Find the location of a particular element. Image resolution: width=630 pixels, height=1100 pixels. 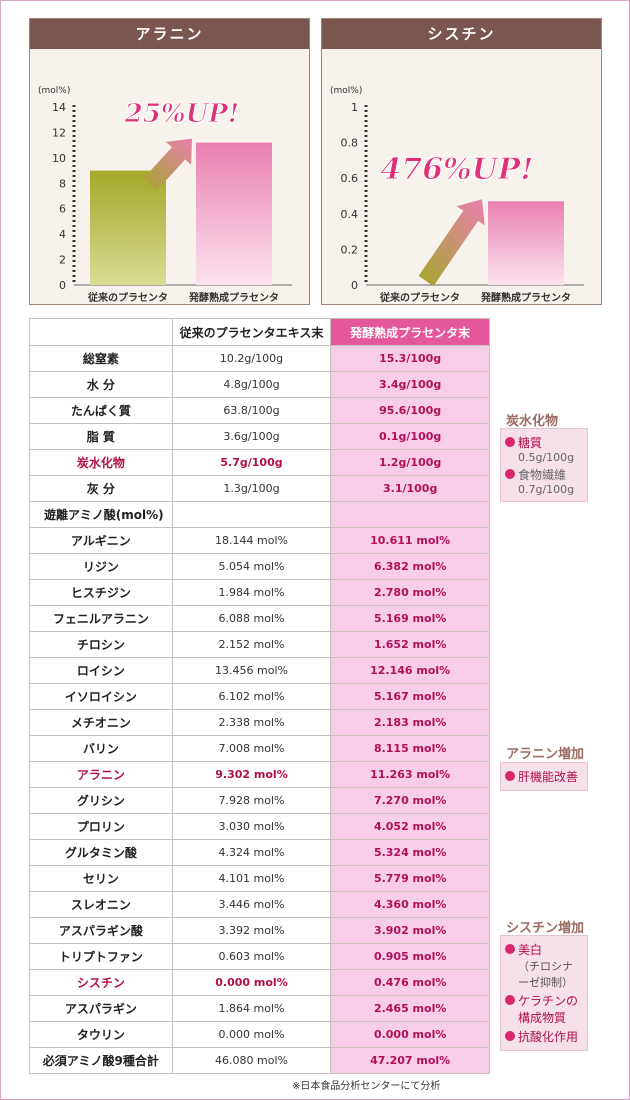

row-name: タウリン is located at coordinates (101, 1034).